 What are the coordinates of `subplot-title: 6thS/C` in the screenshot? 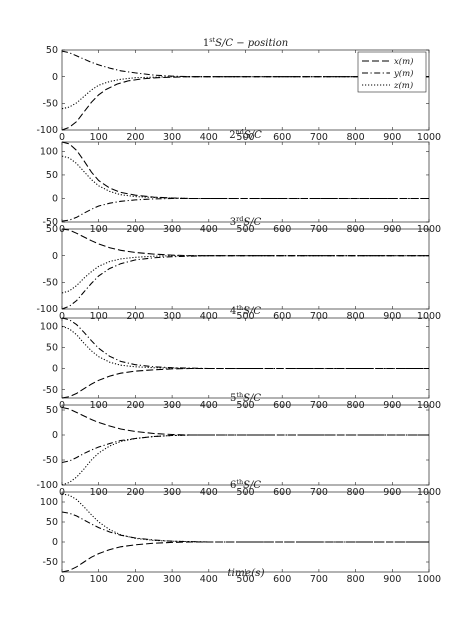 It's located at (245, 484).